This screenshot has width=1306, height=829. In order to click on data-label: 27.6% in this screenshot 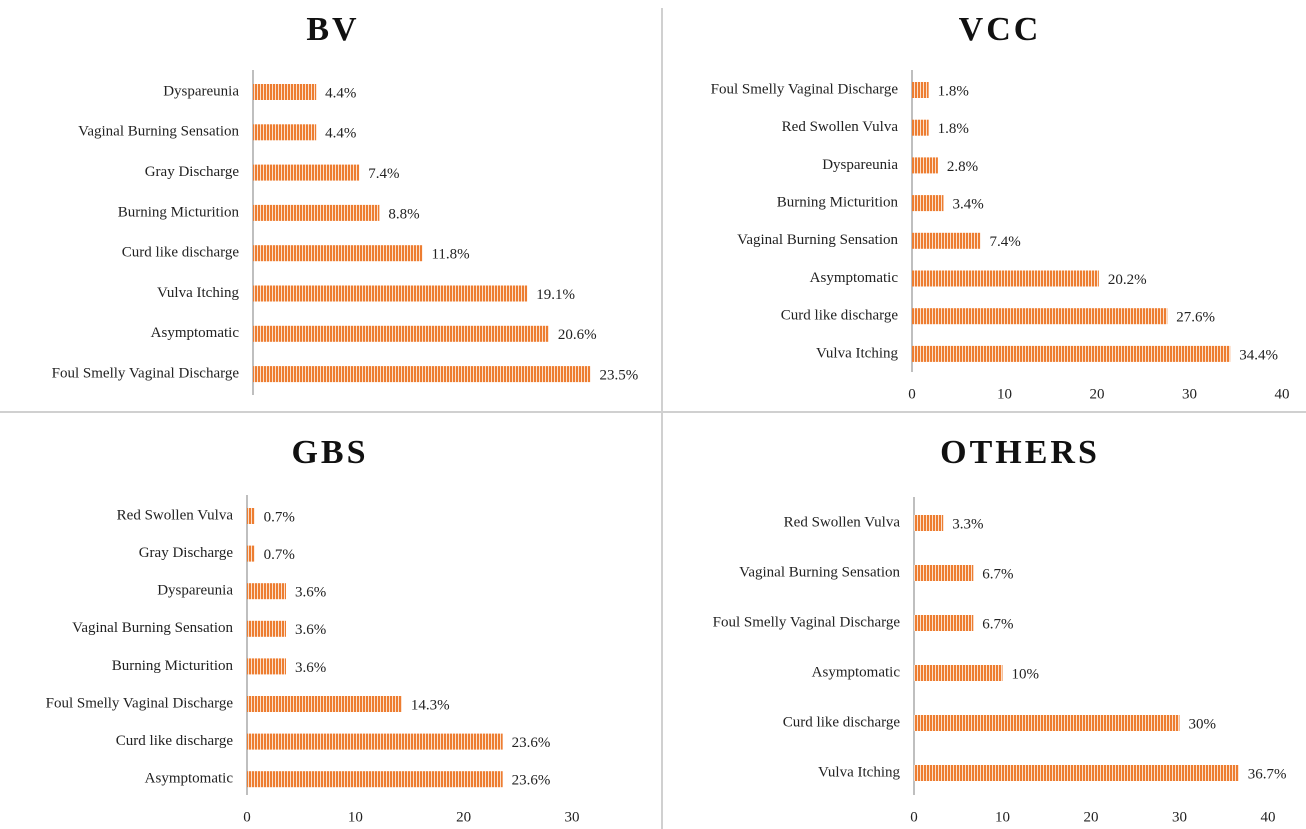, I will do `click(1195, 318)`.